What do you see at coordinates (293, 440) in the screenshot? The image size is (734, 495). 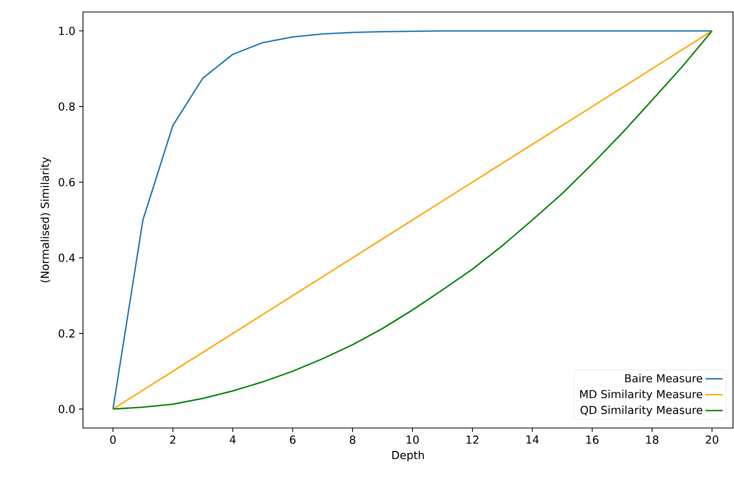 I see `x-tick-label: 6` at bounding box center [293, 440].